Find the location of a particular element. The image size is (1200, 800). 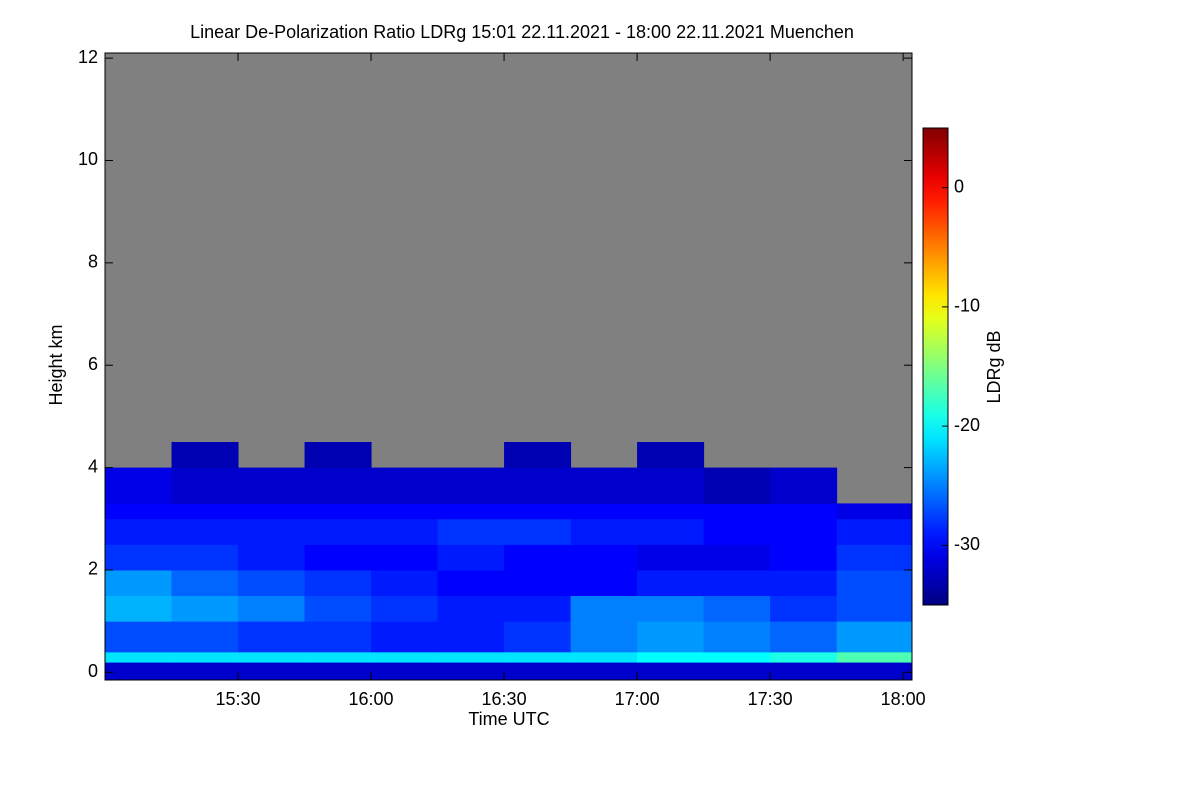

colorbar-tick-label: -20 is located at coordinates (967, 425).